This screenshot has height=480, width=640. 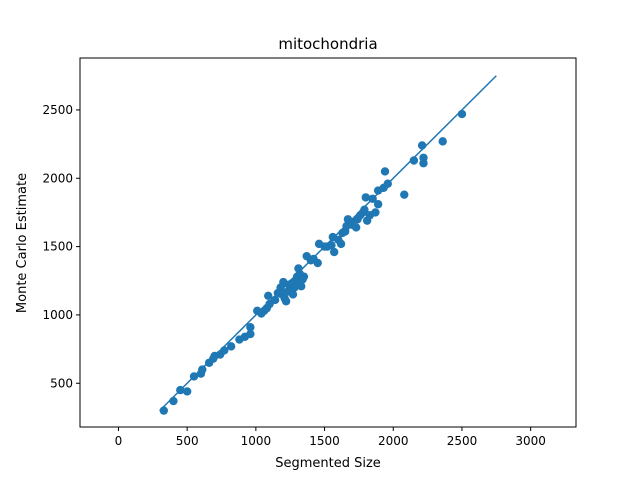 What do you see at coordinates (57, 178) in the screenshot?
I see `y-tick-label: 2000` at bounding box center [57, 178].